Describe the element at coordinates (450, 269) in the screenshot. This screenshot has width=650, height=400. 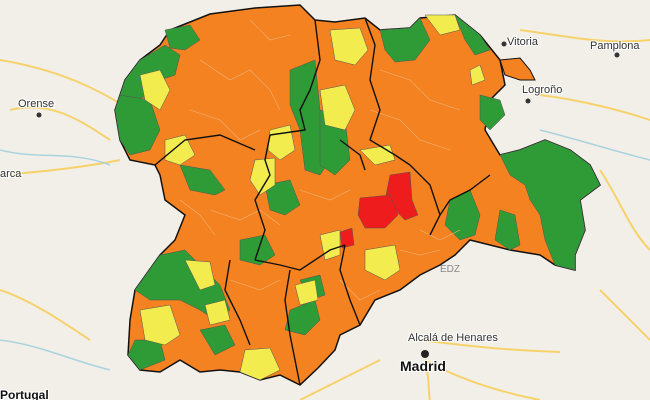
I see `watermark: EDZ` at that location.